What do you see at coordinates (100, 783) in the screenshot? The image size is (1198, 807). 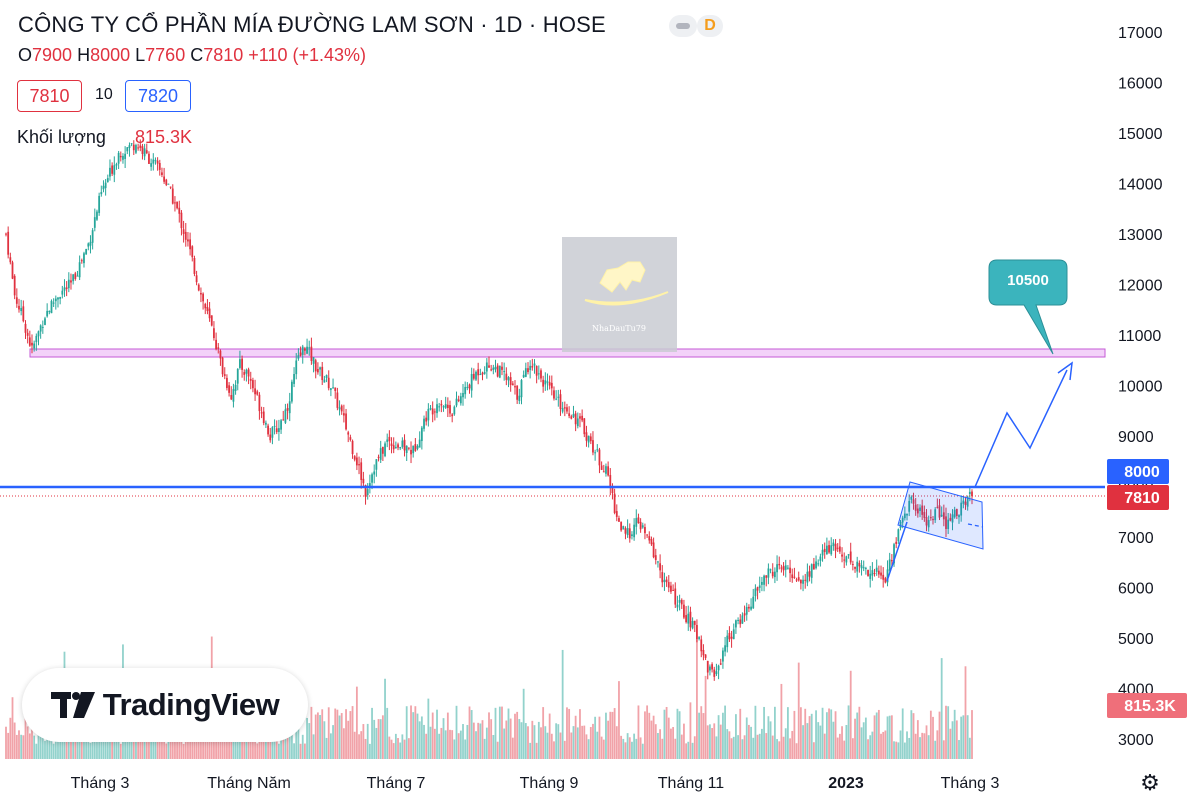 I see `x-tick-label: Tháng 3` at bounding box center [100, 783].